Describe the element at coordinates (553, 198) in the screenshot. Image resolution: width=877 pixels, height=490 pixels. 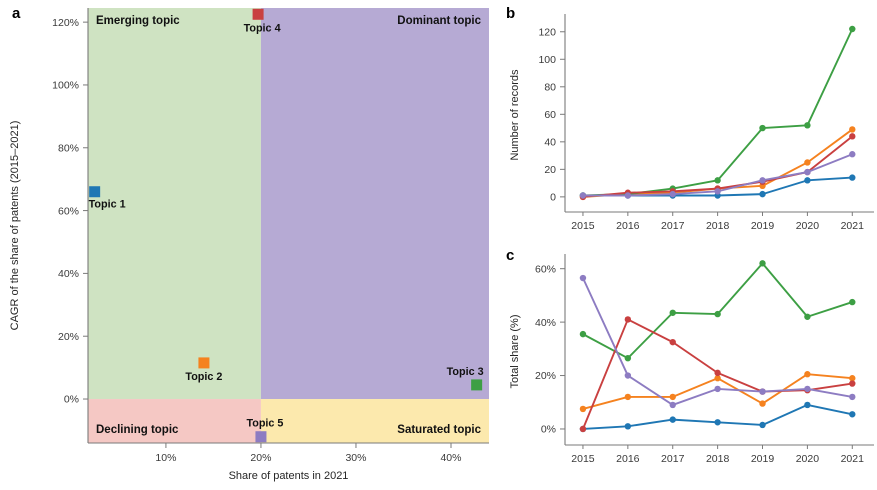
I see `y-tick-label: 0` at that location.